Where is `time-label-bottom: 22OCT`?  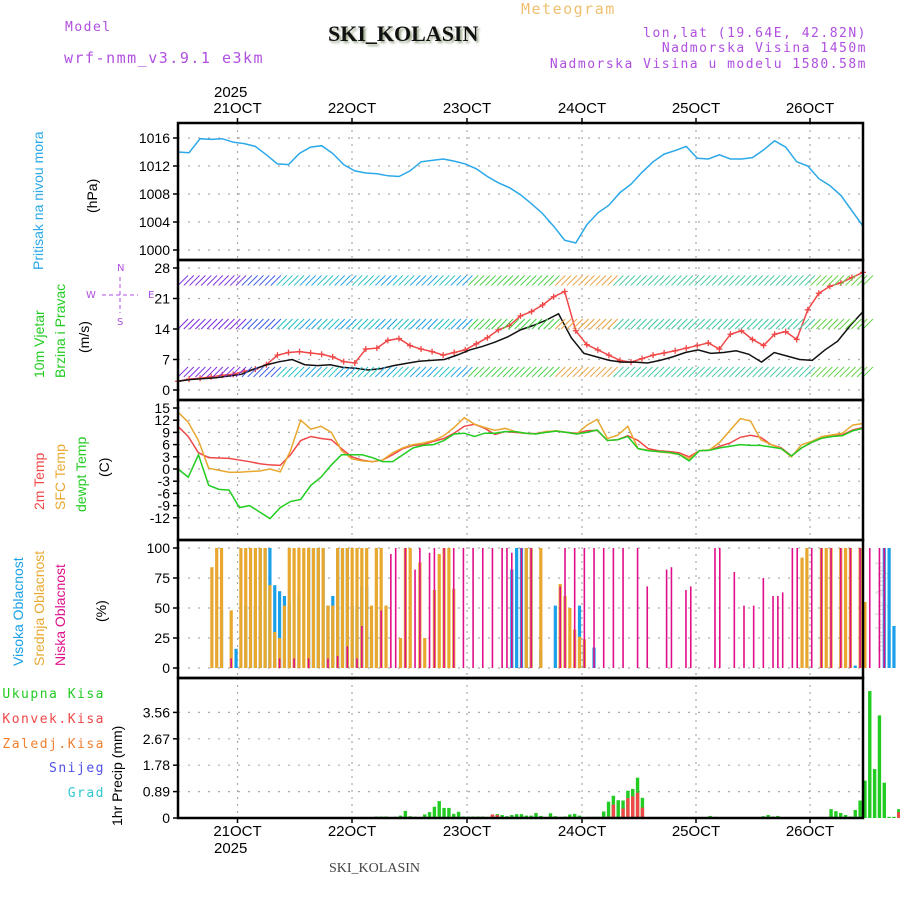 time-label-bottom: 22OCT is located at coordinates (352, 831).